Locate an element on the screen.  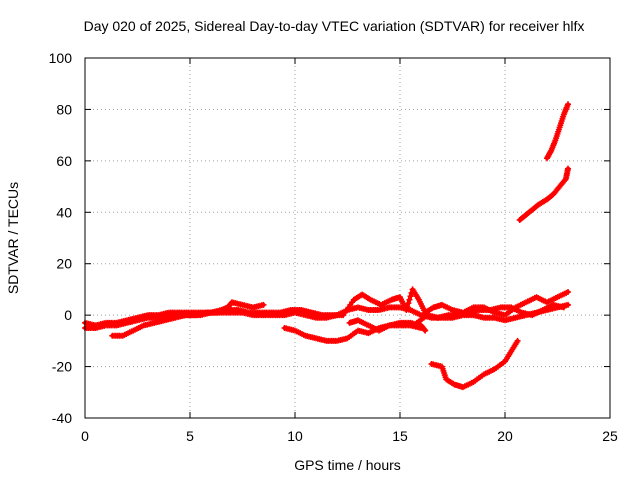
y-tick-label: 80 is located at coordinates (64, 109).